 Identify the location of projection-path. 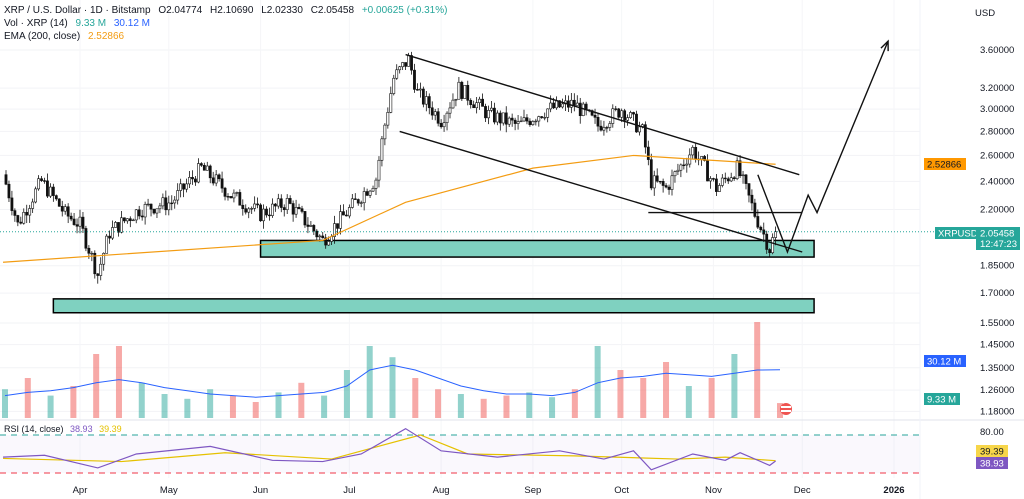
(823, 147).